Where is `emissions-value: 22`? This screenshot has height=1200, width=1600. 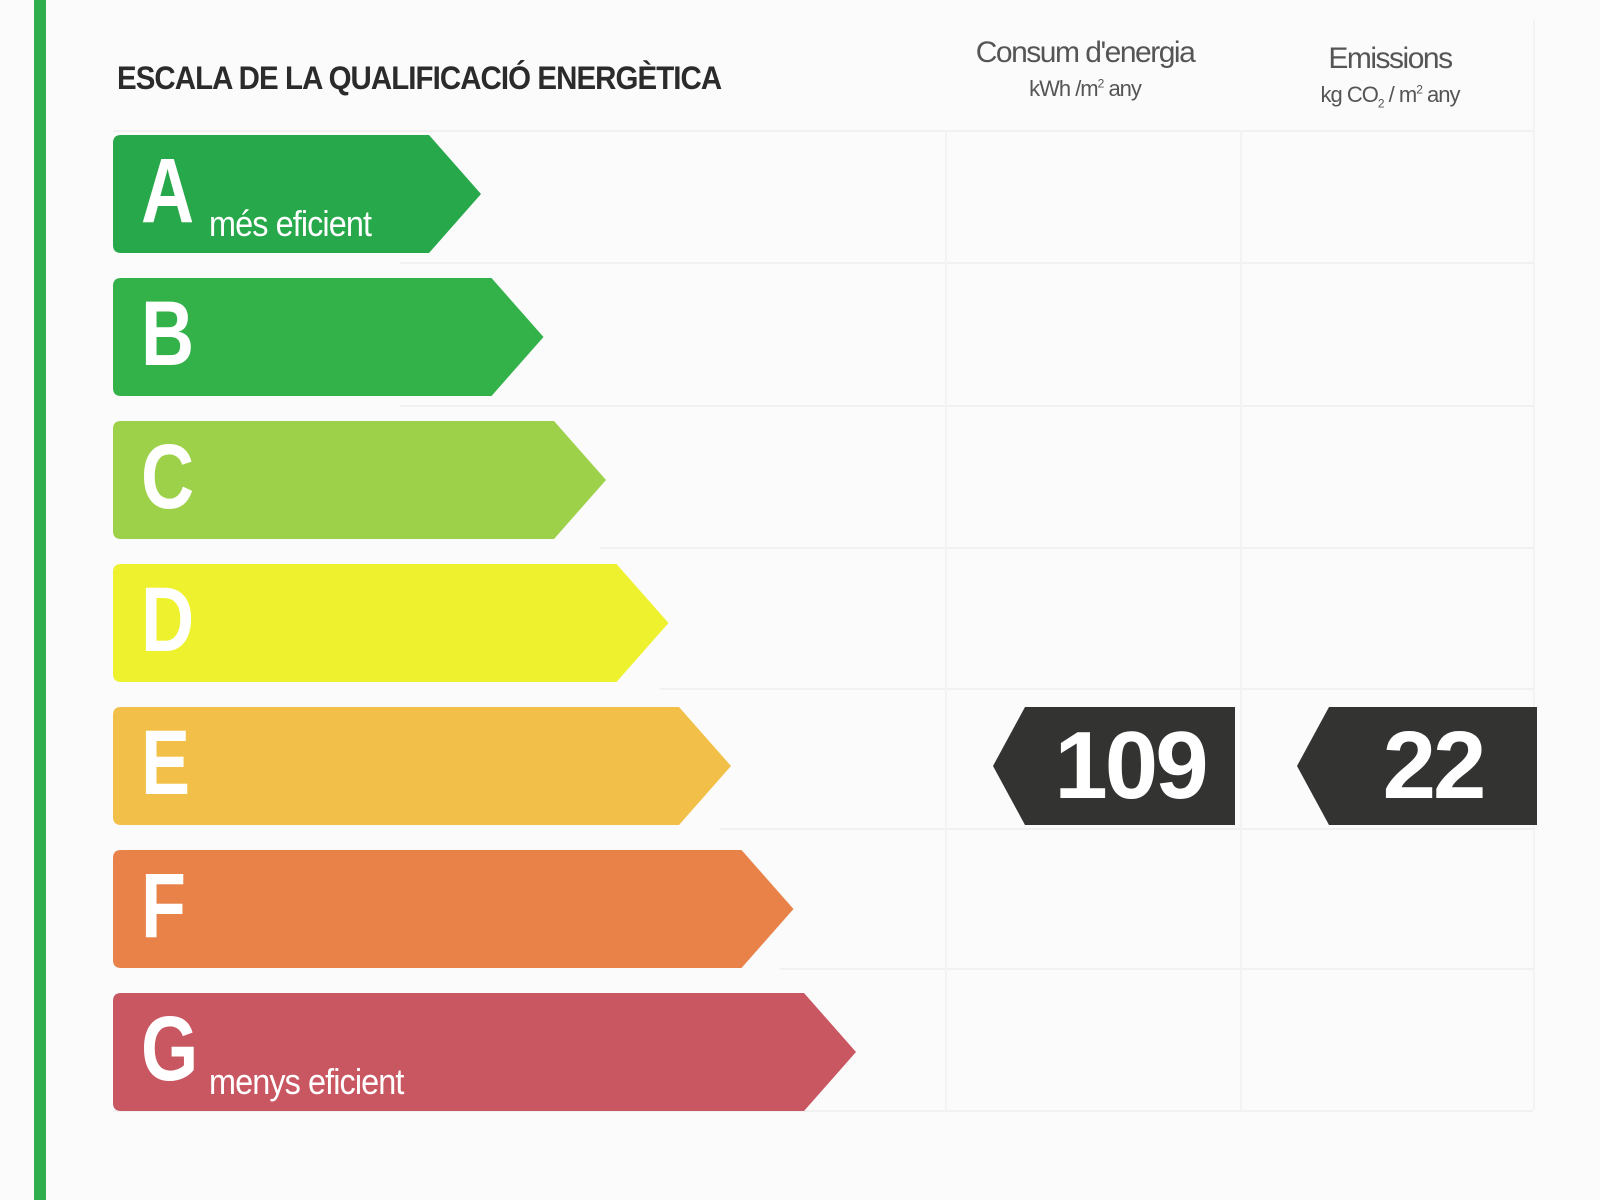 emissions-value: 22 is located at coordinates (1434, 765).